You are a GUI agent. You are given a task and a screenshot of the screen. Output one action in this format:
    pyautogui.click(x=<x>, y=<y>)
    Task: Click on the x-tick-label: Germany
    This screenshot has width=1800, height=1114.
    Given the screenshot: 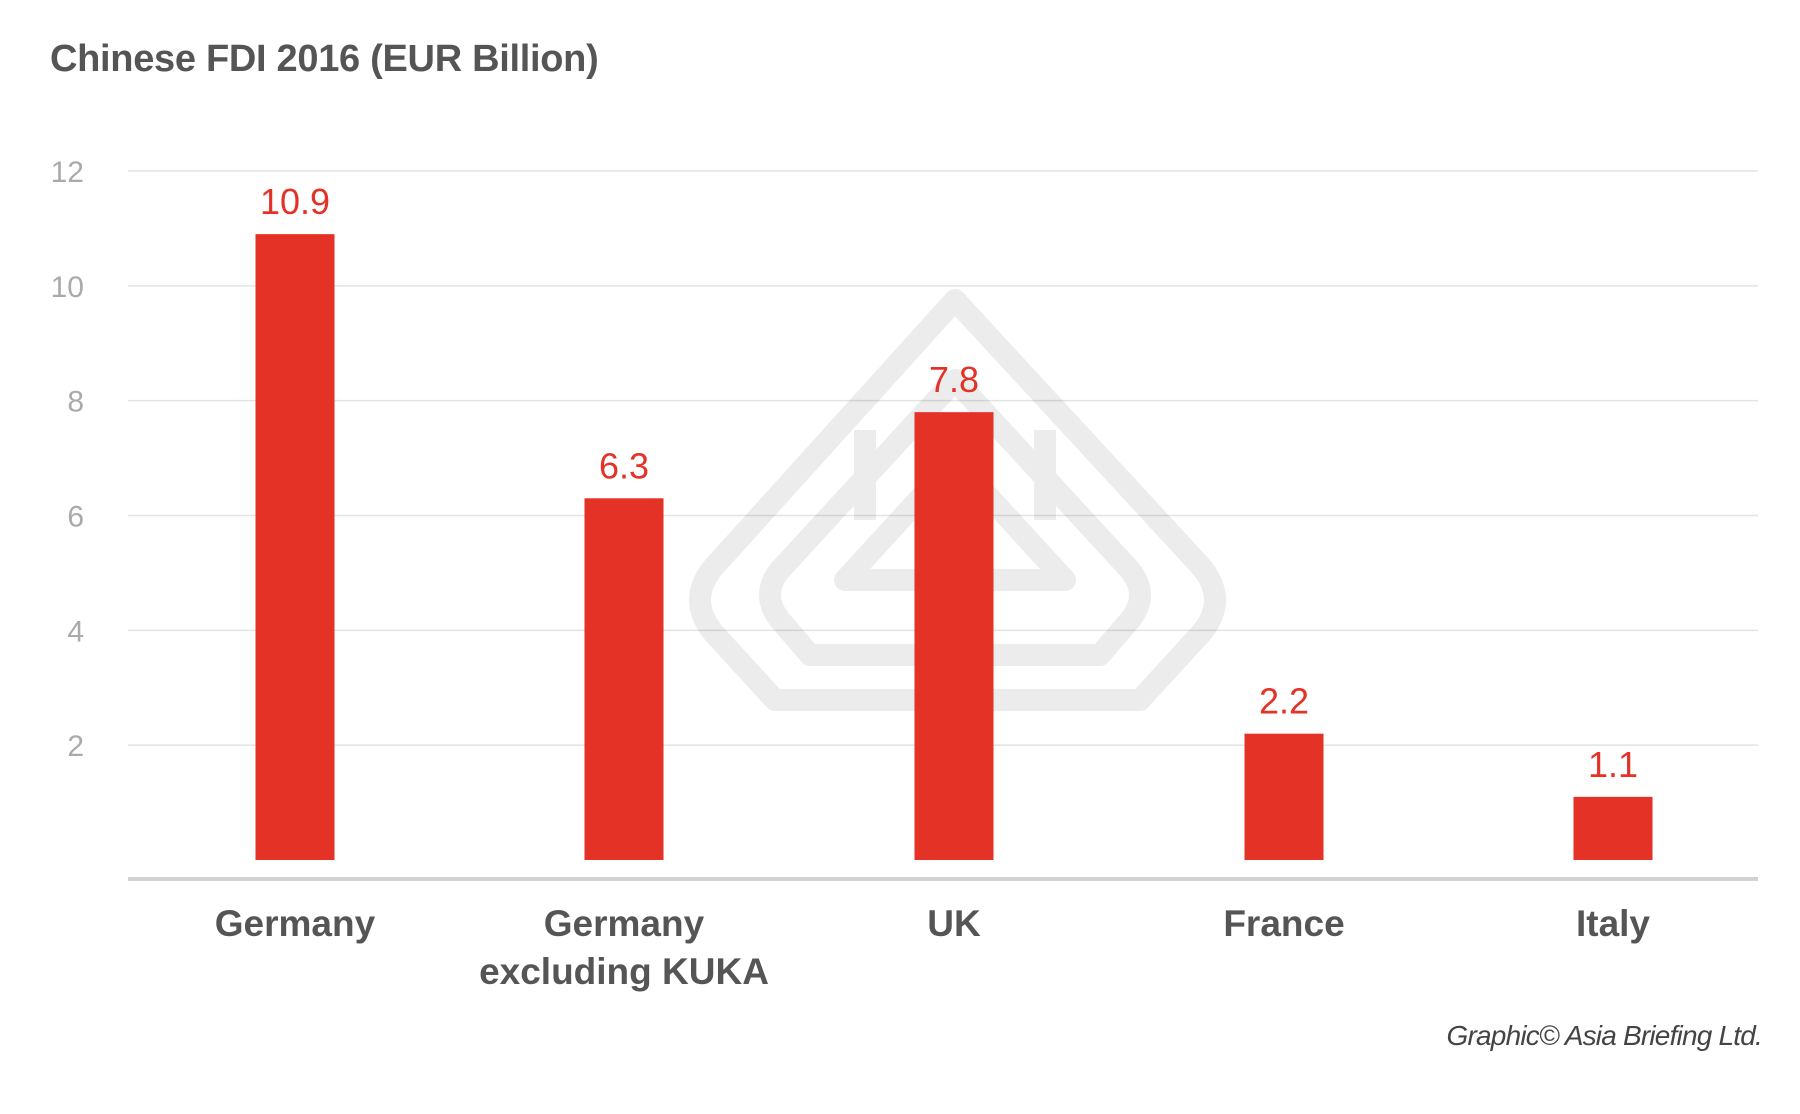 What is the action you would take?
    pyautogui.click(x=295, y=923)
    